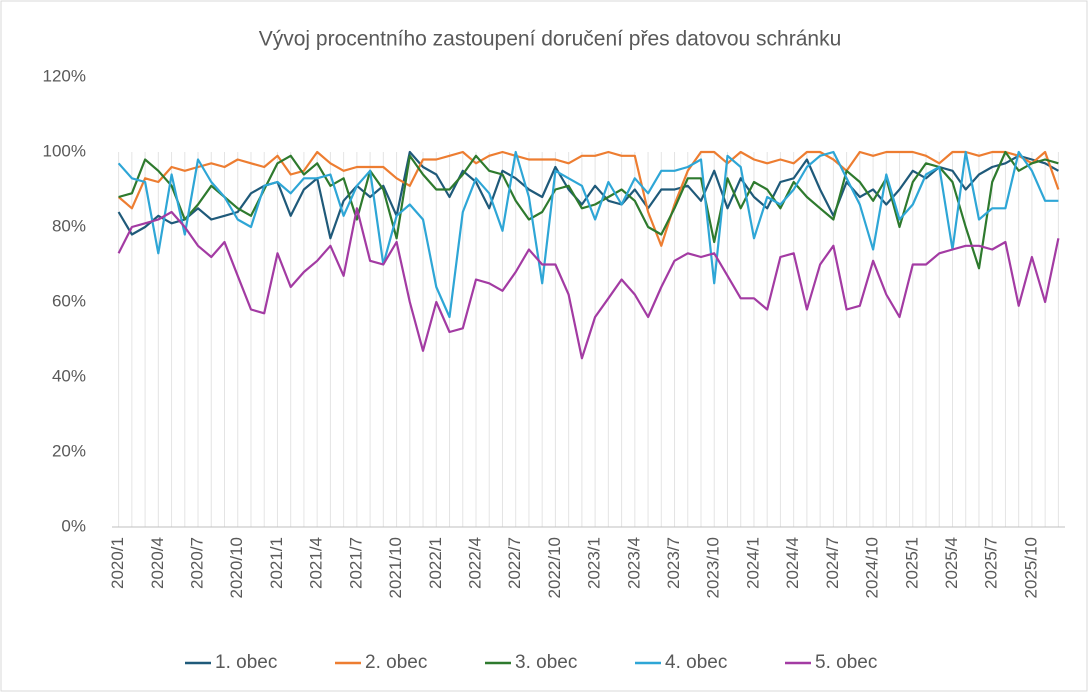 Image resolution: width=1088 pixels, height=692 pixels. I want to click on x-tick-label: 2023/1, so click(594, 563).